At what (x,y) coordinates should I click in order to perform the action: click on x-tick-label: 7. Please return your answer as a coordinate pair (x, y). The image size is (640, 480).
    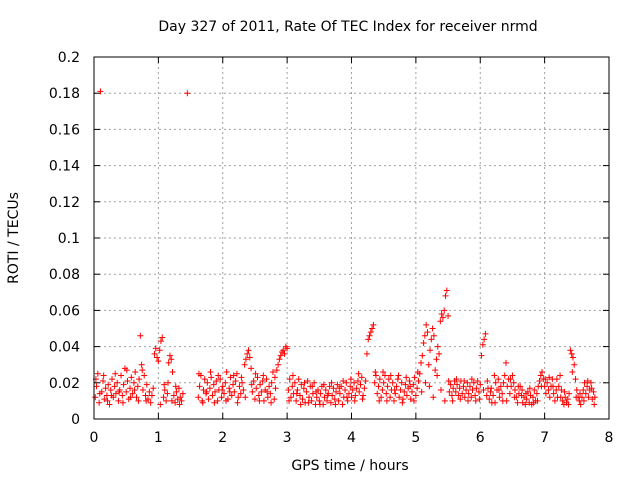
    Looking at the image, I should click on (544, 438).